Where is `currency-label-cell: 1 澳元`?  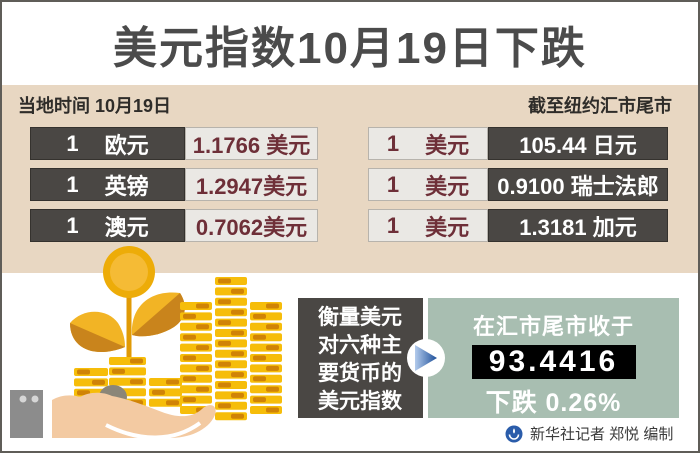
currency-label-cell: 1 澳元 is located at coordinates (107, 225).